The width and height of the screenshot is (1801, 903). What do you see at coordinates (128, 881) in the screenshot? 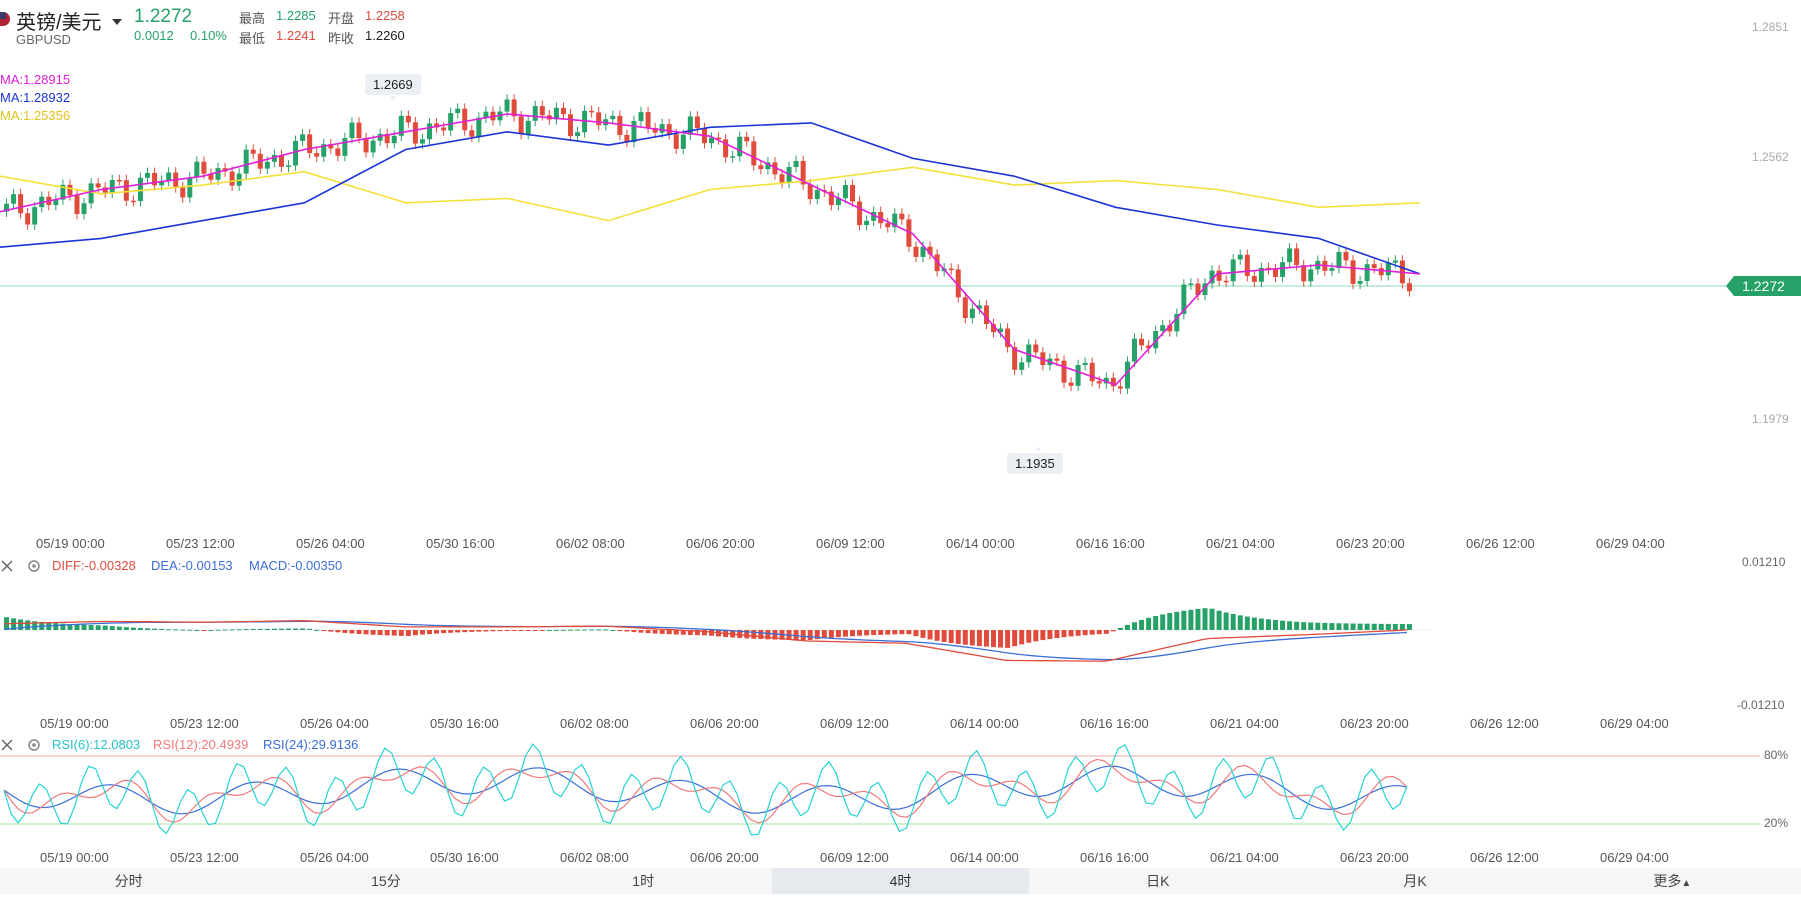
I see `tab-timeshare: 分时` at bounding box center [128, 881].